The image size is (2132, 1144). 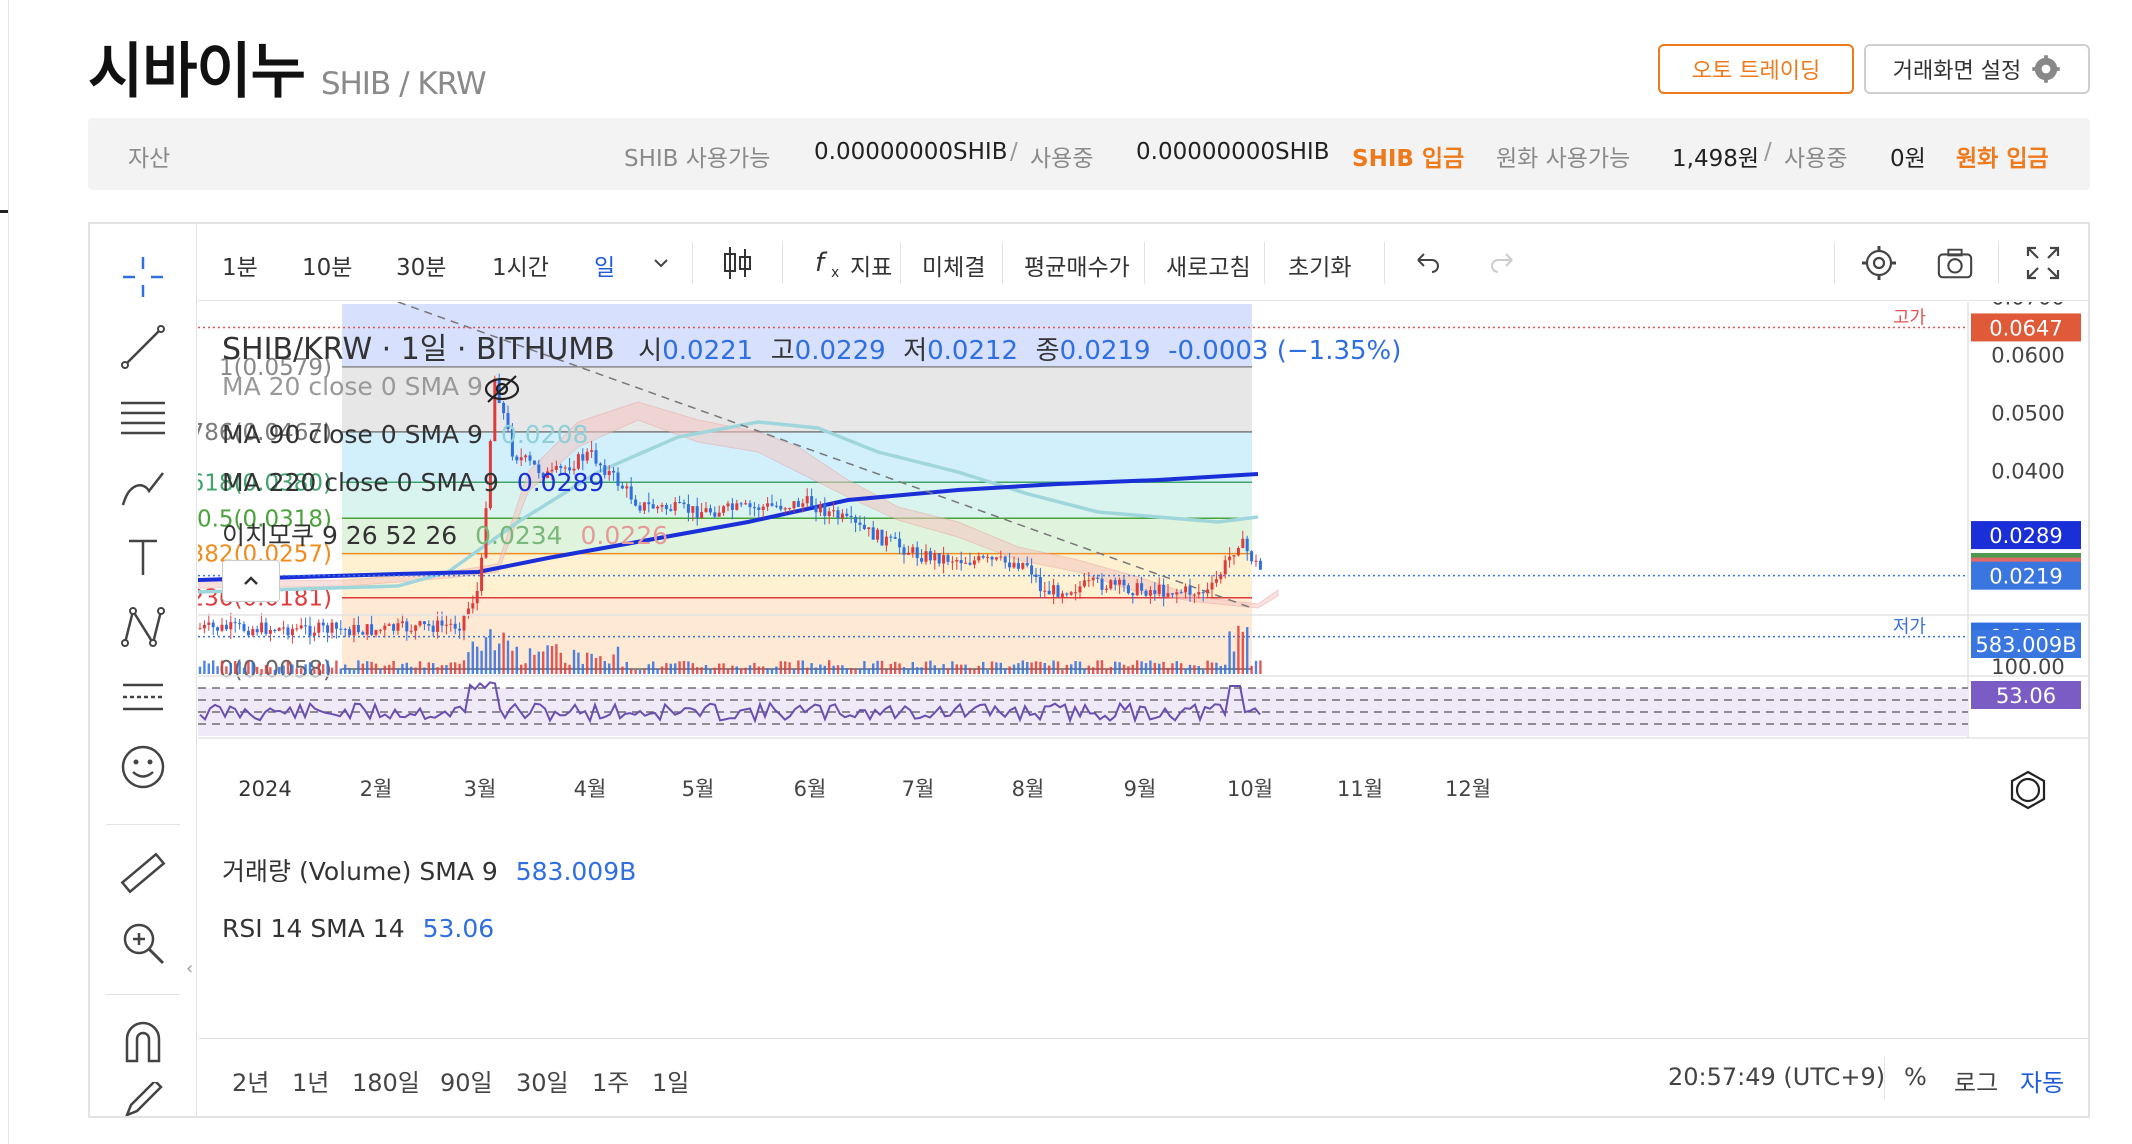 What do you see at coordinates (737, 263) in the screenshot?
I see `chart-type-button` at bounding box center [737, 263].